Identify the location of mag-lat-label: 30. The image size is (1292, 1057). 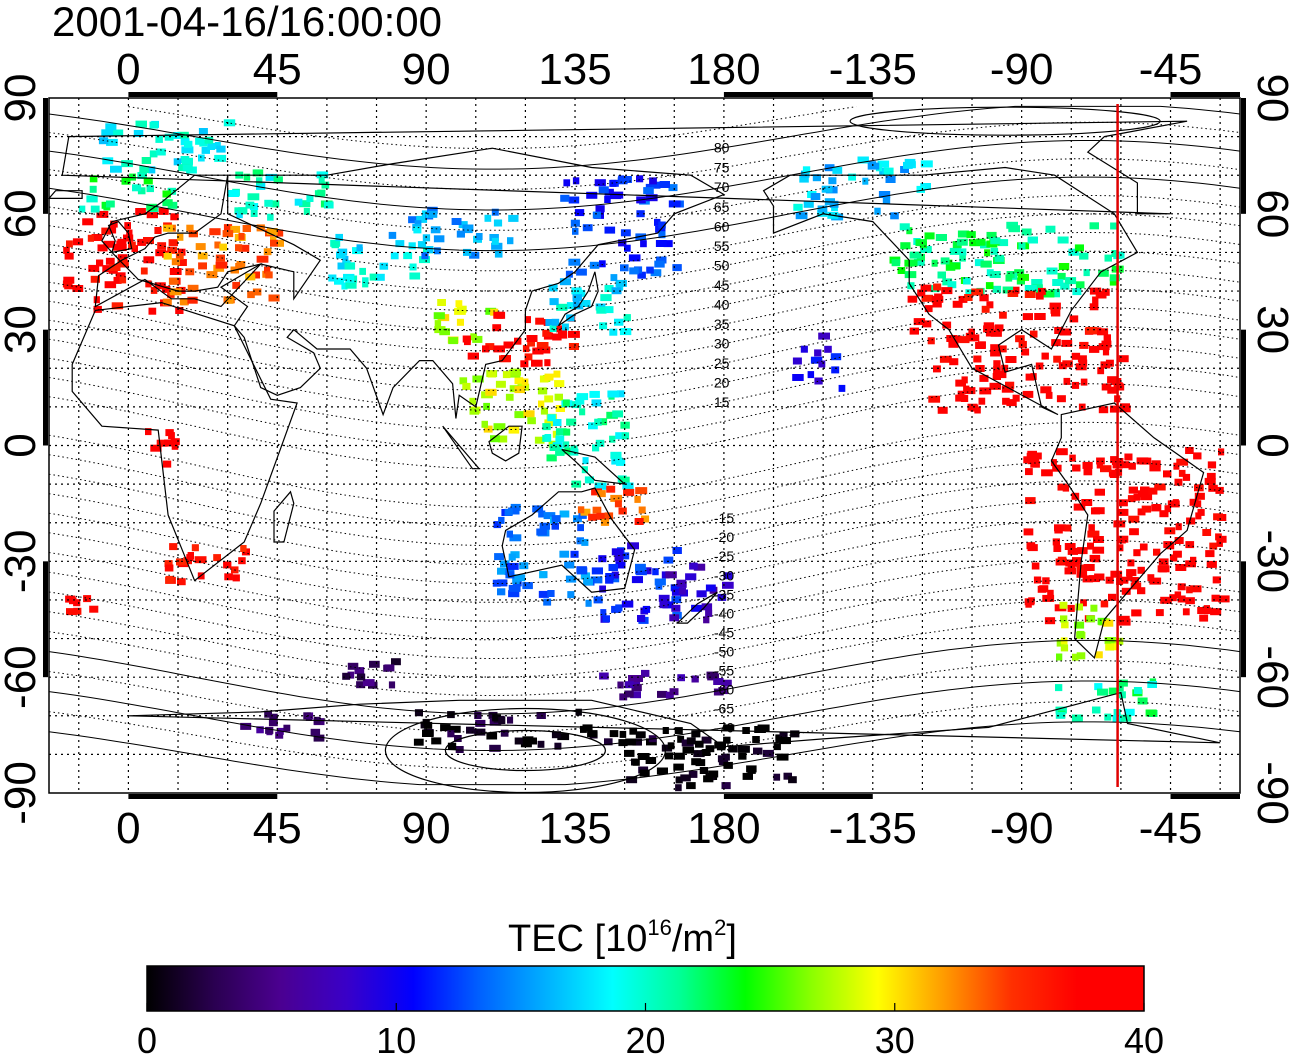
(722, 344).